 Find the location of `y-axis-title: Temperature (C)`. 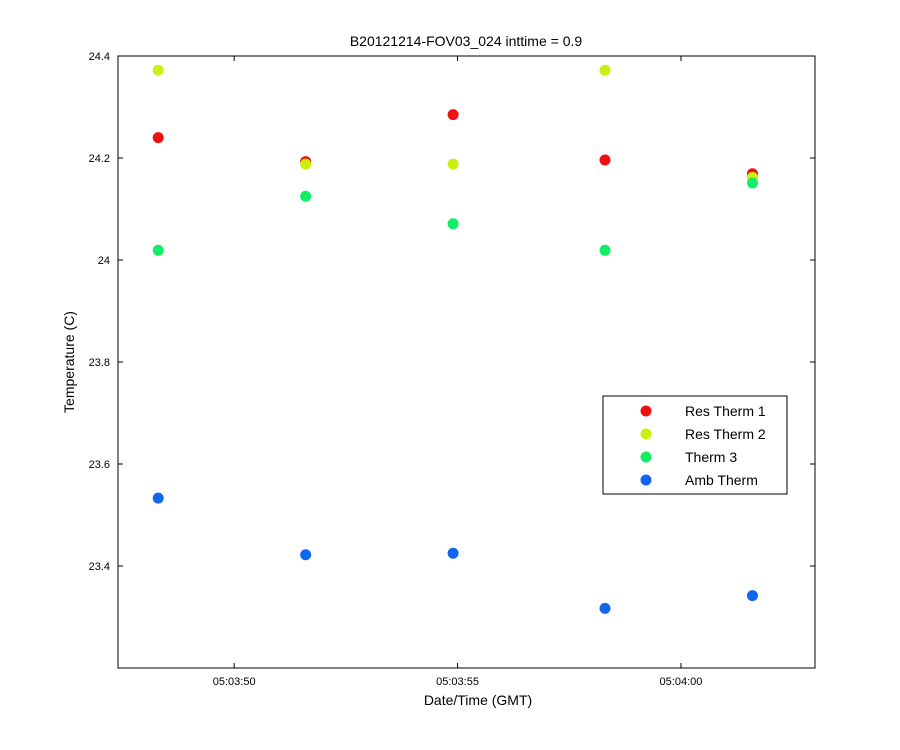

y-axis-title: Temperature (C) is located at coordinates (69, 362).